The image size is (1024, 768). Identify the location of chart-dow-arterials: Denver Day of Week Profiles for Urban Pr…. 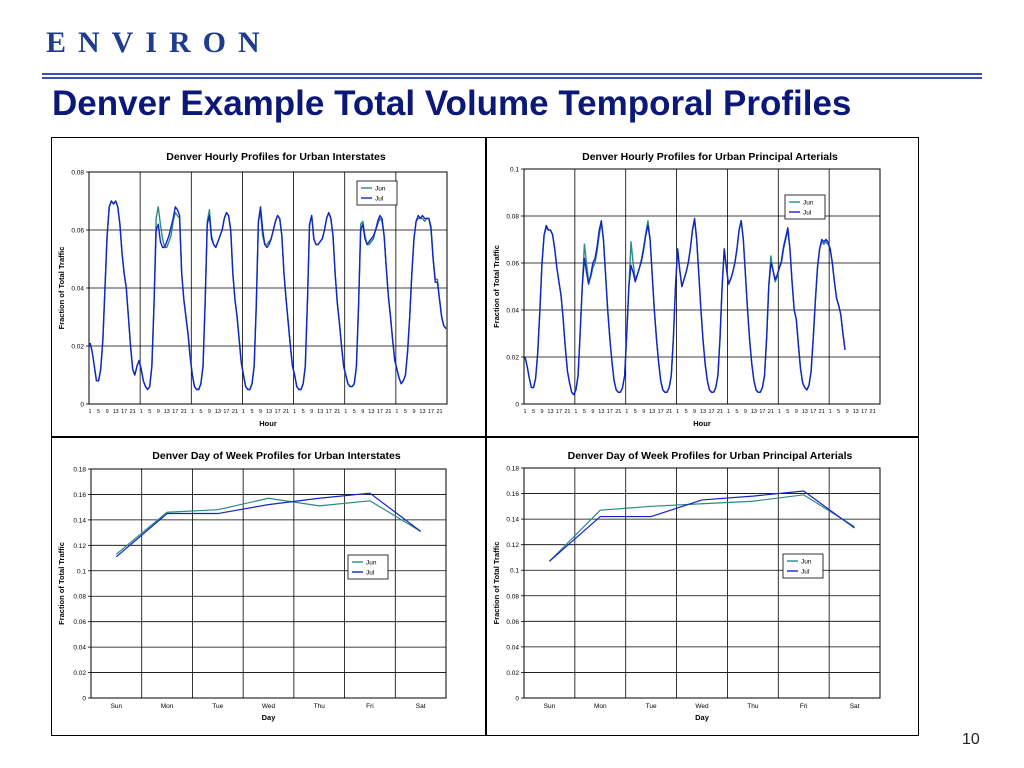
(686, 586).